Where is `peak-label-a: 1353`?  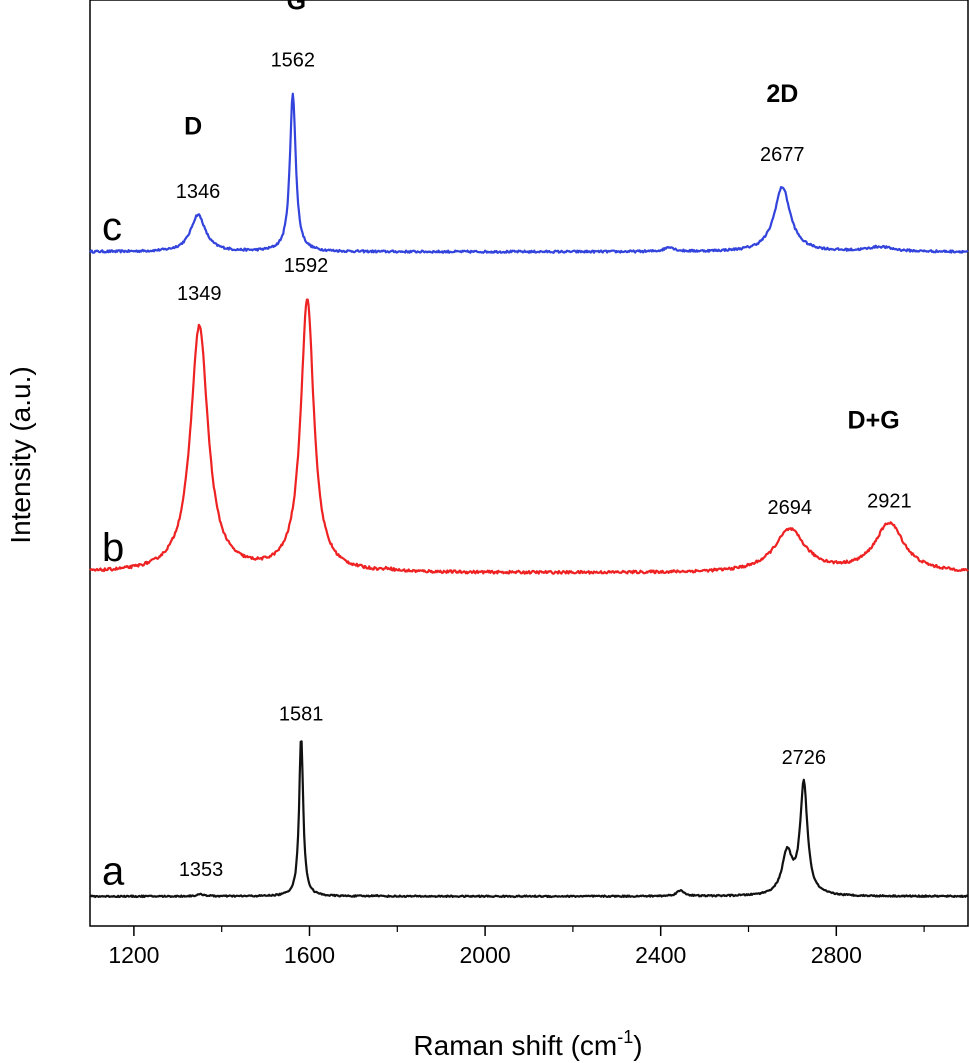 peak-label-a: 1353 is located at coordinates (201, 870).